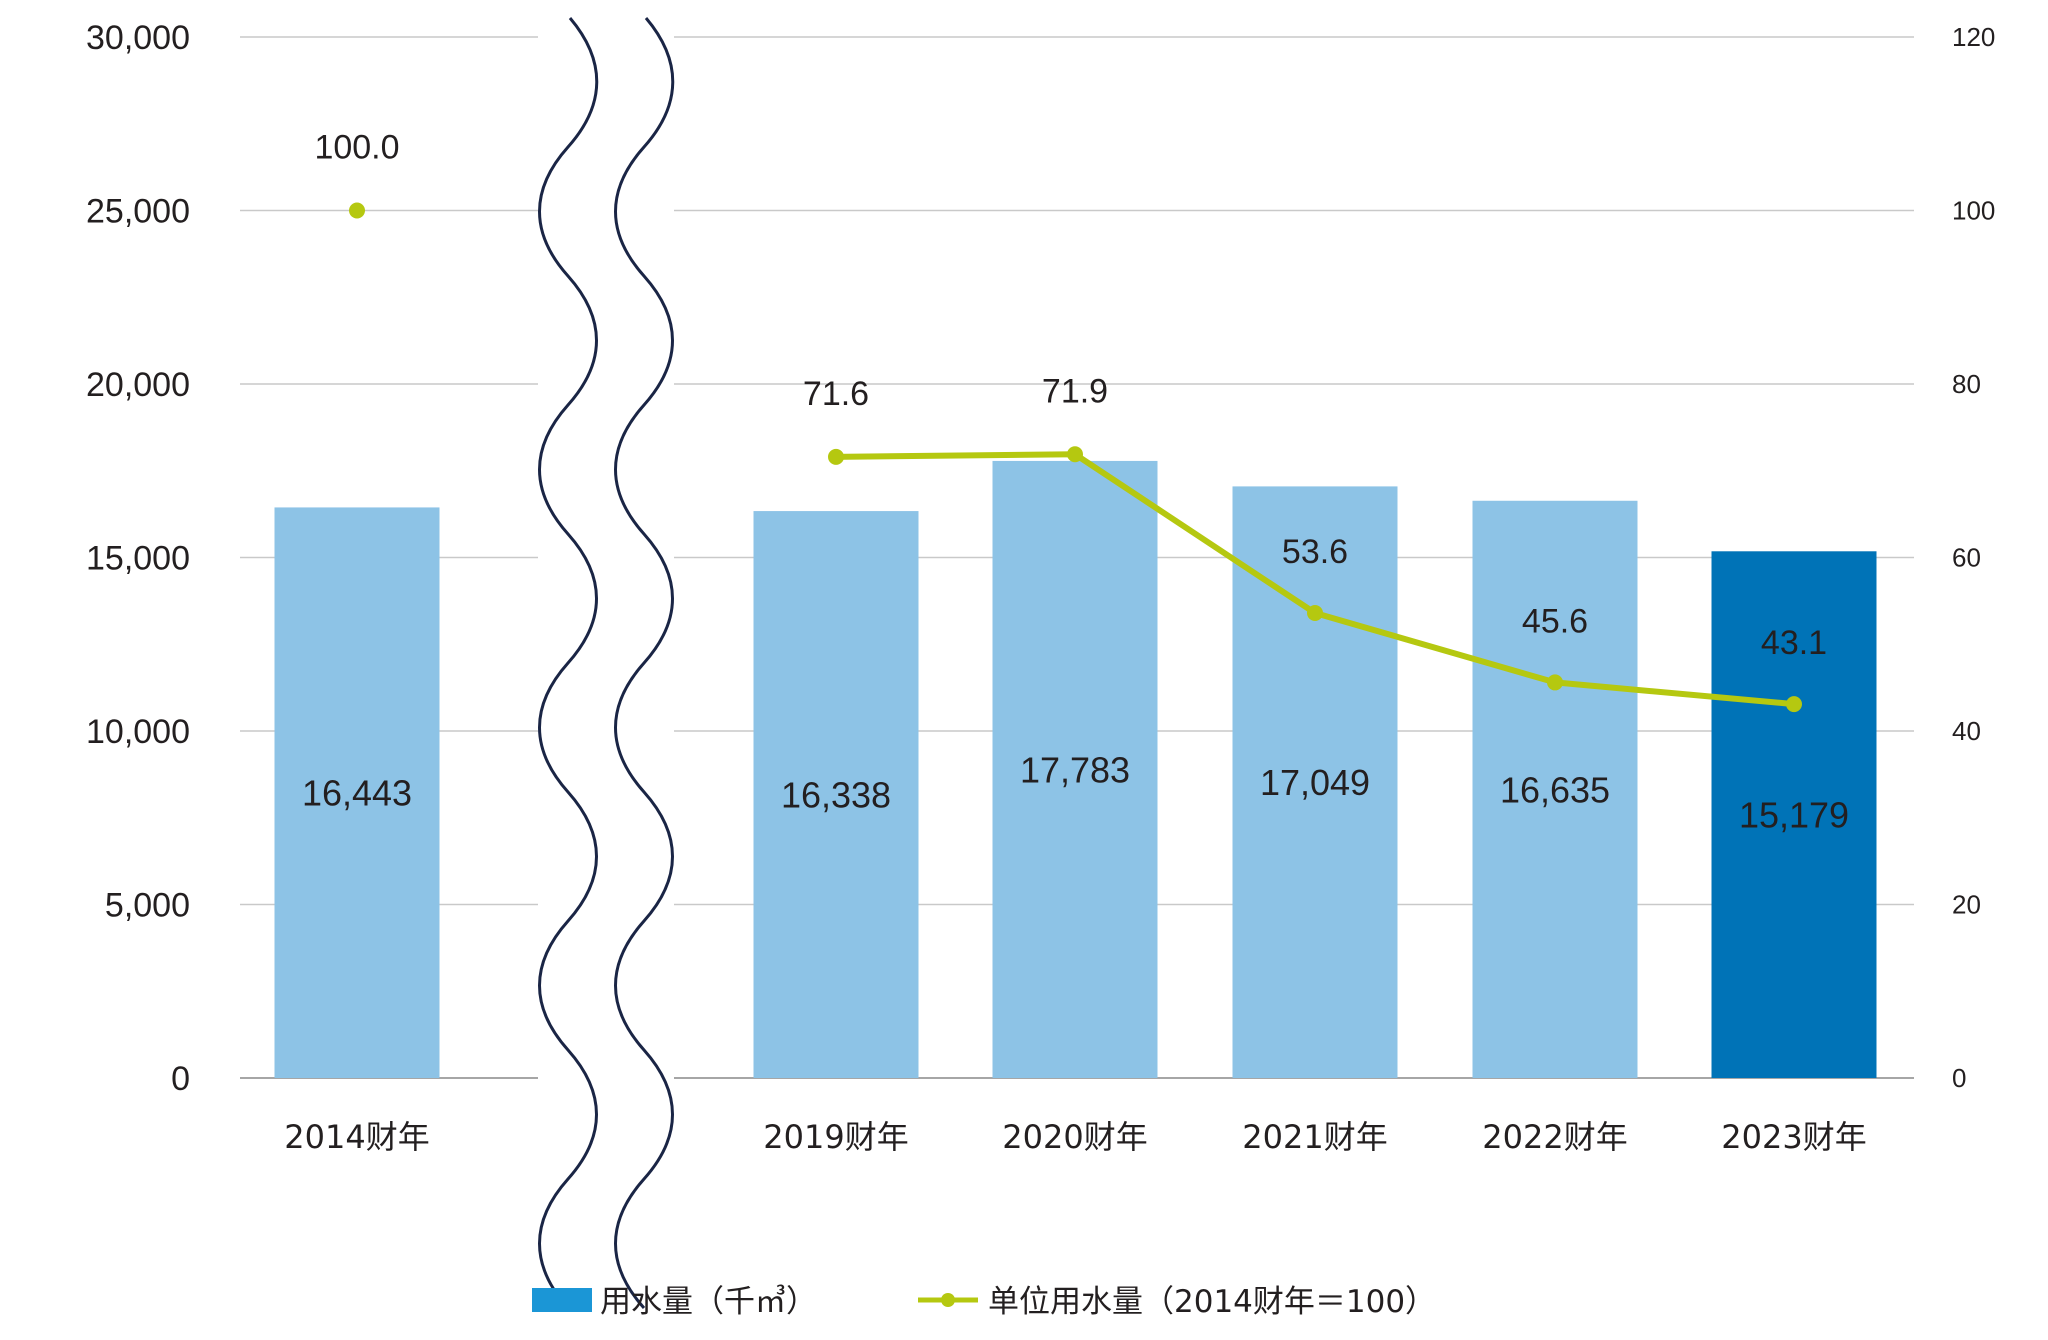 Image resolution: width=2048 pixels, height=1340 pixels. I want to click on bar-2014财年, so click(357, 793).